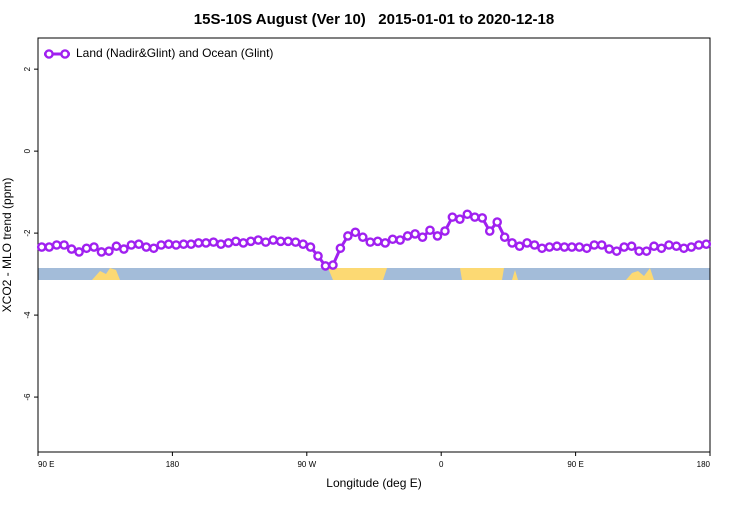  I want to click on x-tick-label: 90 W, so click(306, 464).